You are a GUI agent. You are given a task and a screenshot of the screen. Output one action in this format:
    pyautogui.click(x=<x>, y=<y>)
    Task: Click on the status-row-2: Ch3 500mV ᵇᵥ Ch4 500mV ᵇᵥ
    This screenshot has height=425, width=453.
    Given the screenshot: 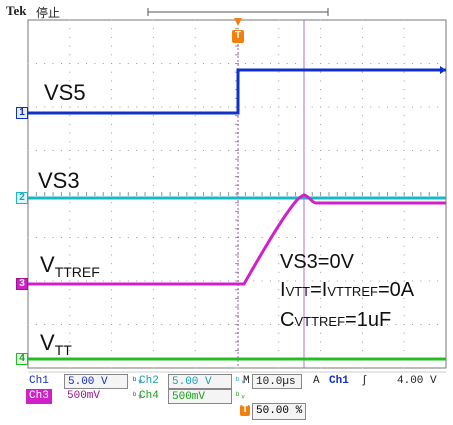 What is the action you would take?
    pyautogui.click(x=239, y=396)
    